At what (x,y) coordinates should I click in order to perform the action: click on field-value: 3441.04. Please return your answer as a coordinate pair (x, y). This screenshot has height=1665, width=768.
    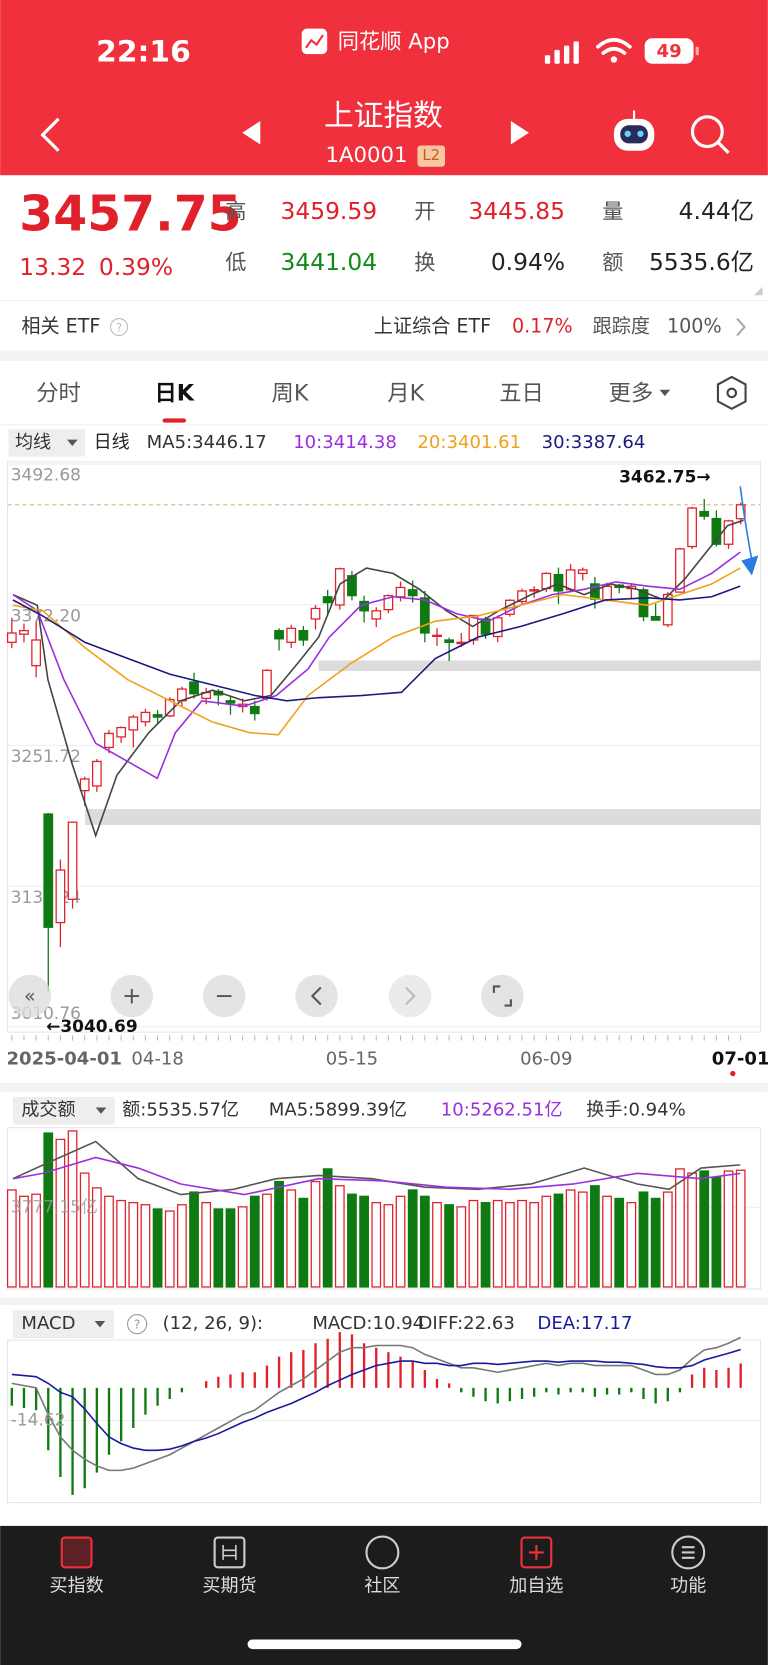
    Looking at the image, I should click on (328, 262).